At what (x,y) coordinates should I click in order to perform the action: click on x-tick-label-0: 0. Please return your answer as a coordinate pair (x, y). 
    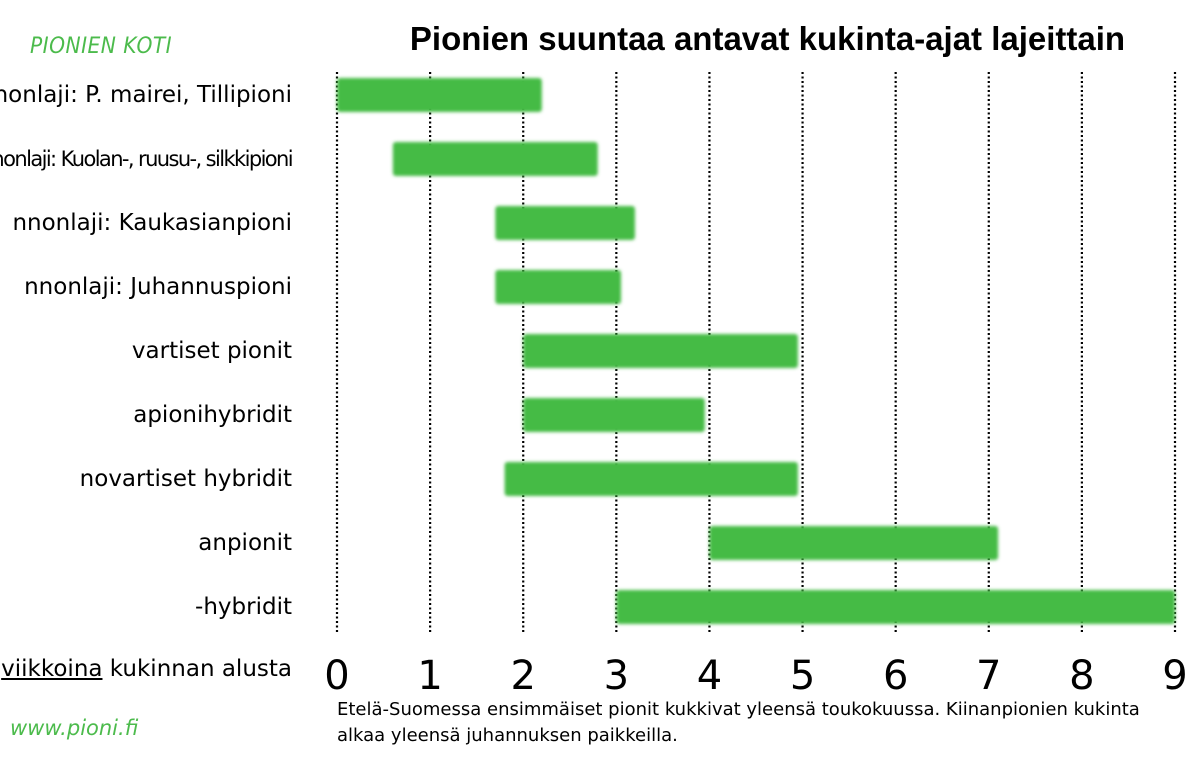
    Looking at the image, I should click on (336, 676).